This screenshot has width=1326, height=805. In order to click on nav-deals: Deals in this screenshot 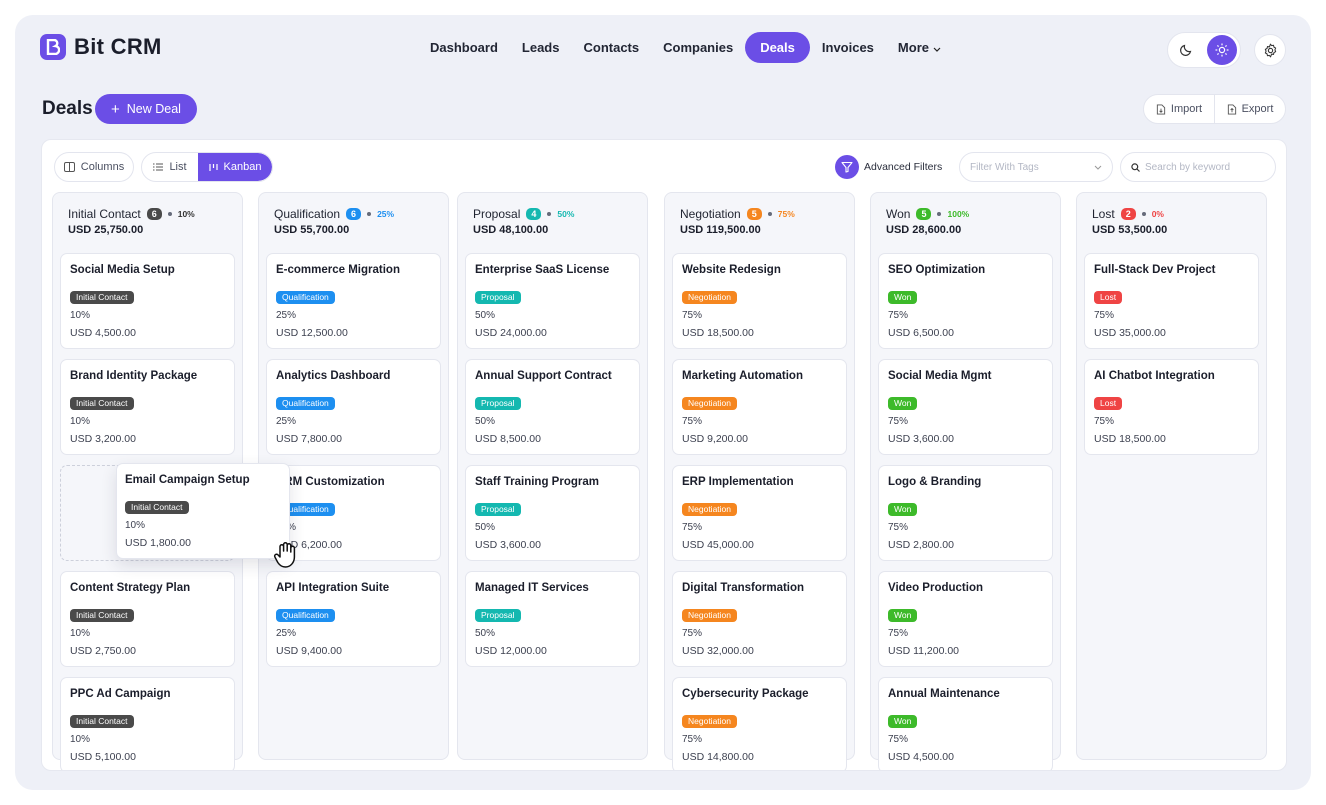, I will do `click(777, 47)`.